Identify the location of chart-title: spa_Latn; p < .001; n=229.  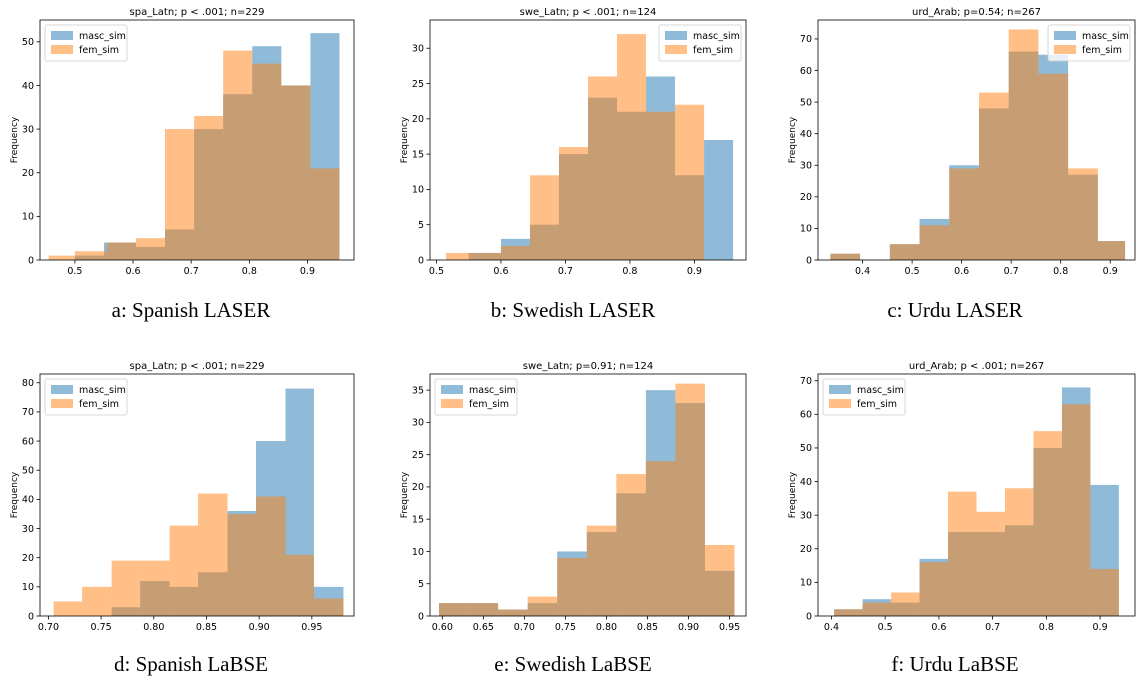
(197, 12).